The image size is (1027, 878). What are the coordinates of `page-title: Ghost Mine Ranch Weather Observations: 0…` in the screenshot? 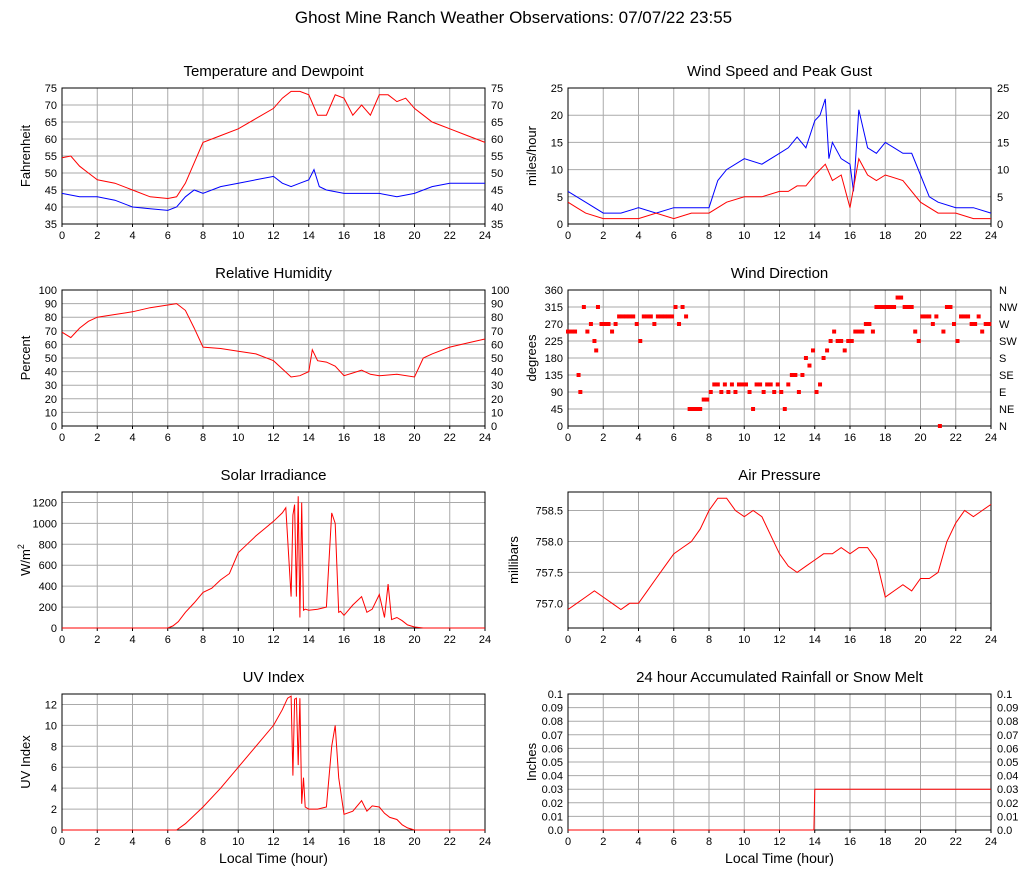 It's located at (513, 17).